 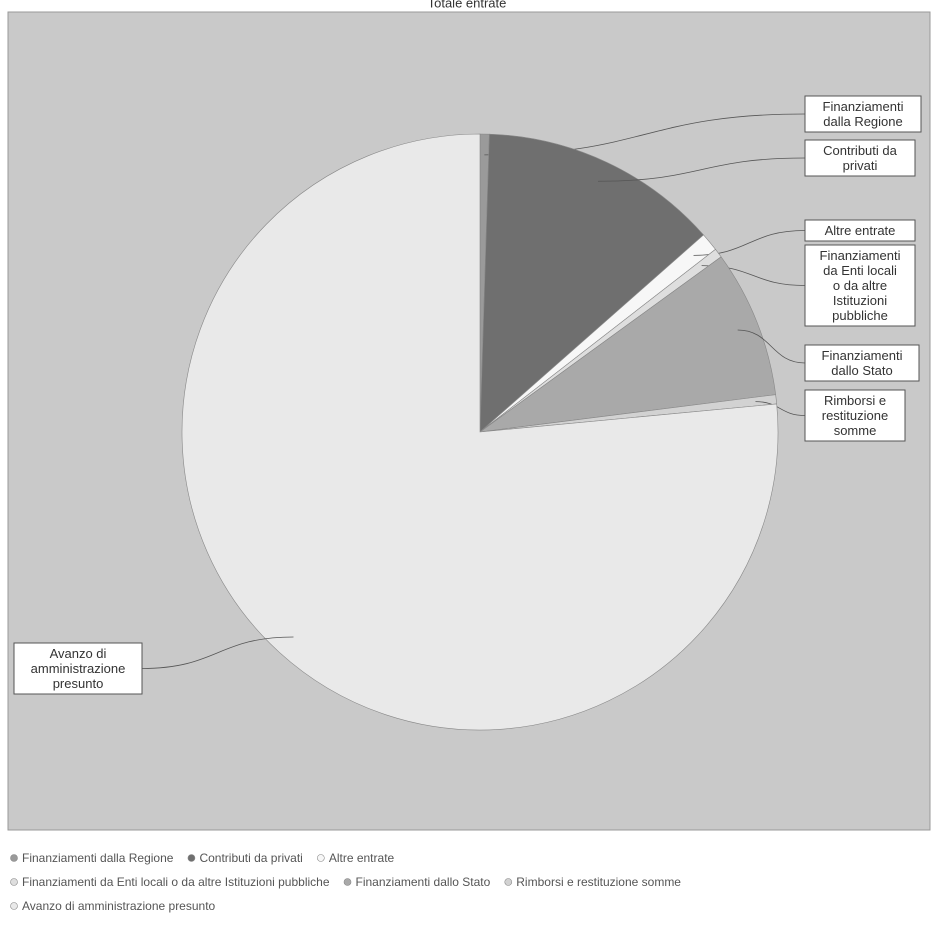 I want to click on slice-label: Finanziamenti dallo Stato, so click(x=862, y=363).